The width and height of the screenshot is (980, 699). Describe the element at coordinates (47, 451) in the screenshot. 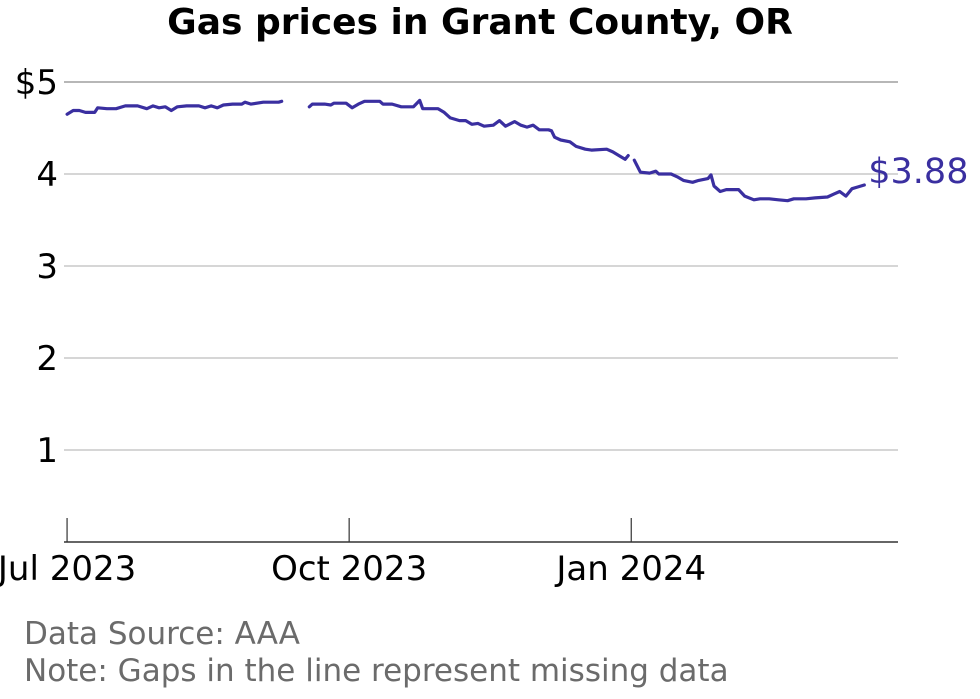

I see `y-tick-label-1: 1` at that location.